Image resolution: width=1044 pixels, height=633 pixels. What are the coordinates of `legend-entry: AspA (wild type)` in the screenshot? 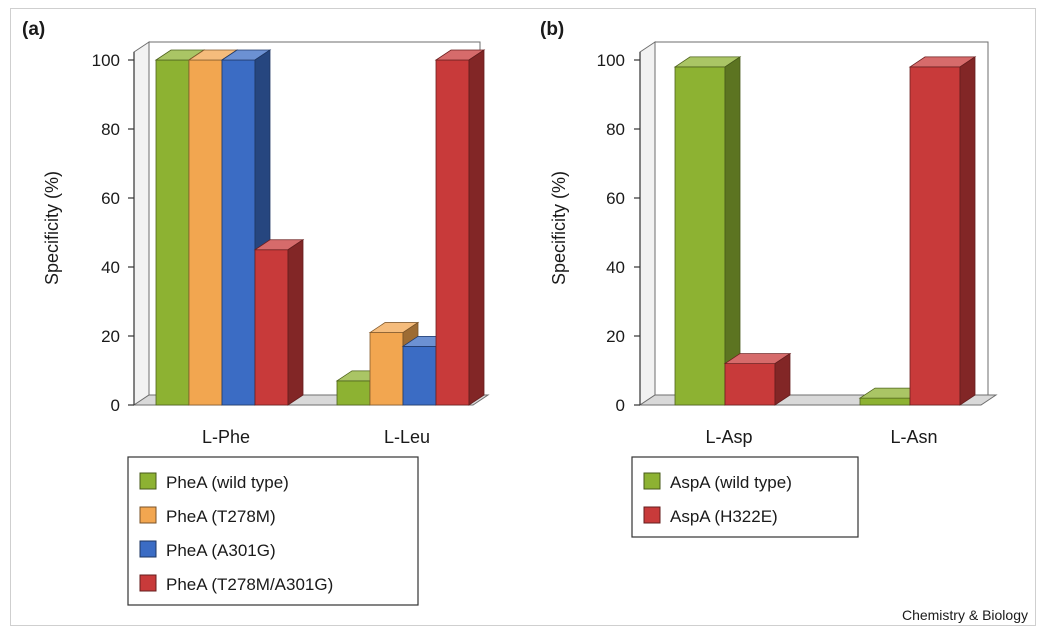 It's located at (731, 482).